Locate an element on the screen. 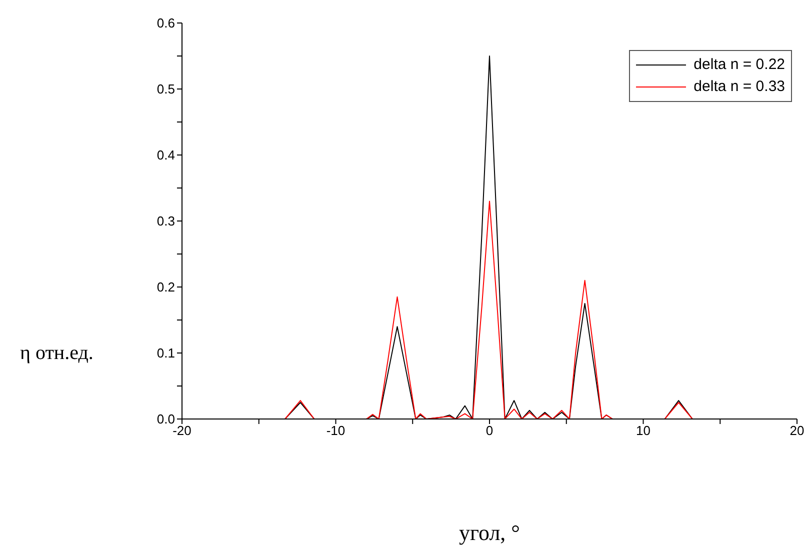  y-tick-label: 0.2 is located at coordinates (165, 287).